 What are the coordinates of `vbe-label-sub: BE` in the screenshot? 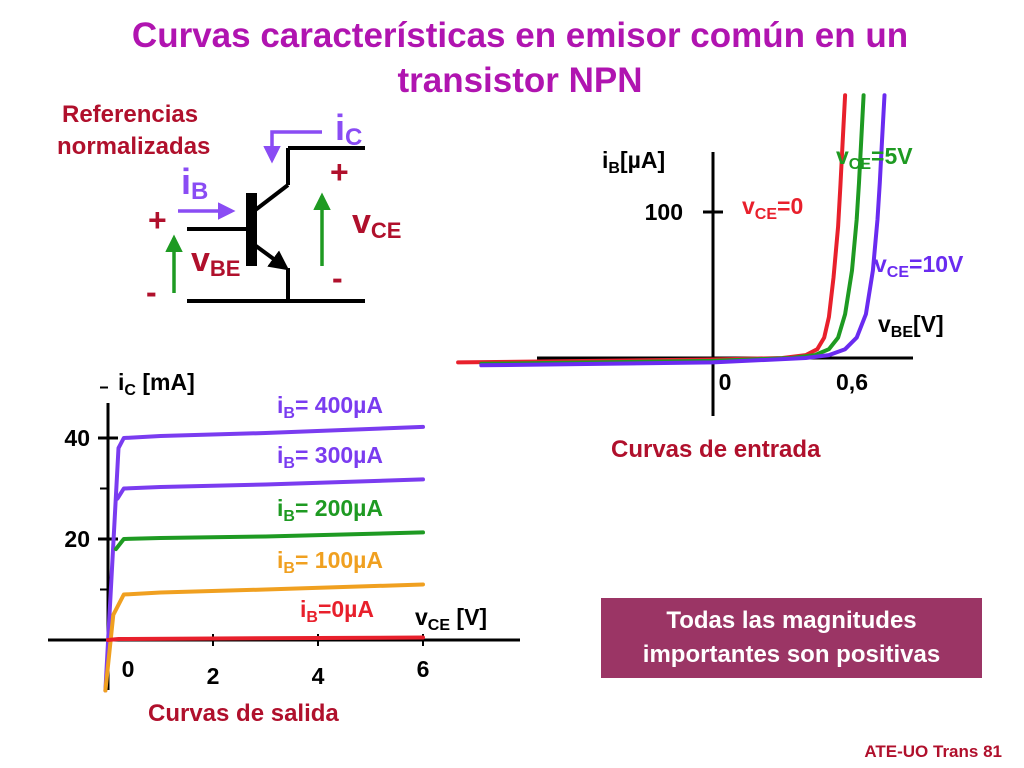 It's located at (225, 268).